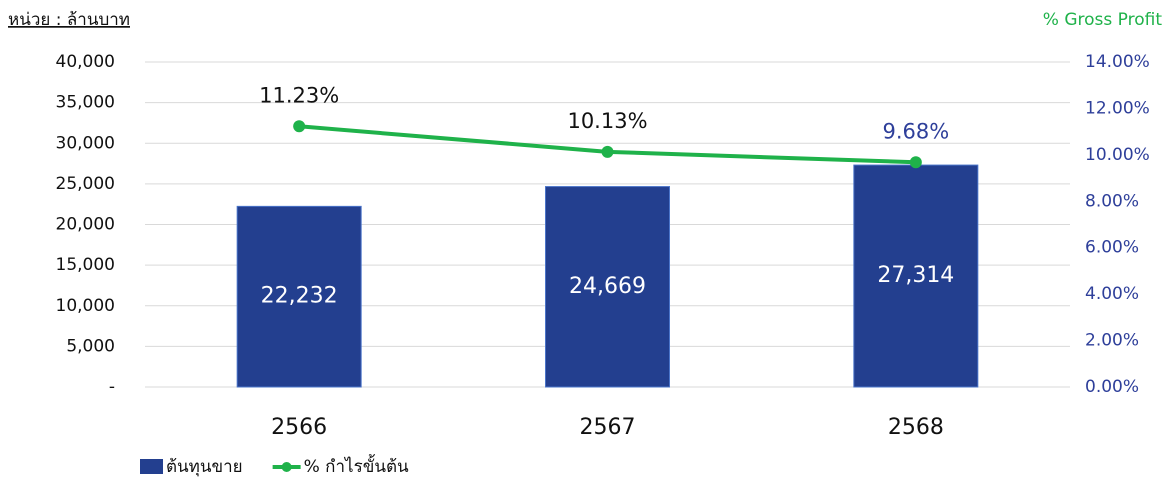 Image resolution: width=1170 pixels, height=482 pixels. I want to click on y2-tick-label: 14.00%, so click(1117, 62).